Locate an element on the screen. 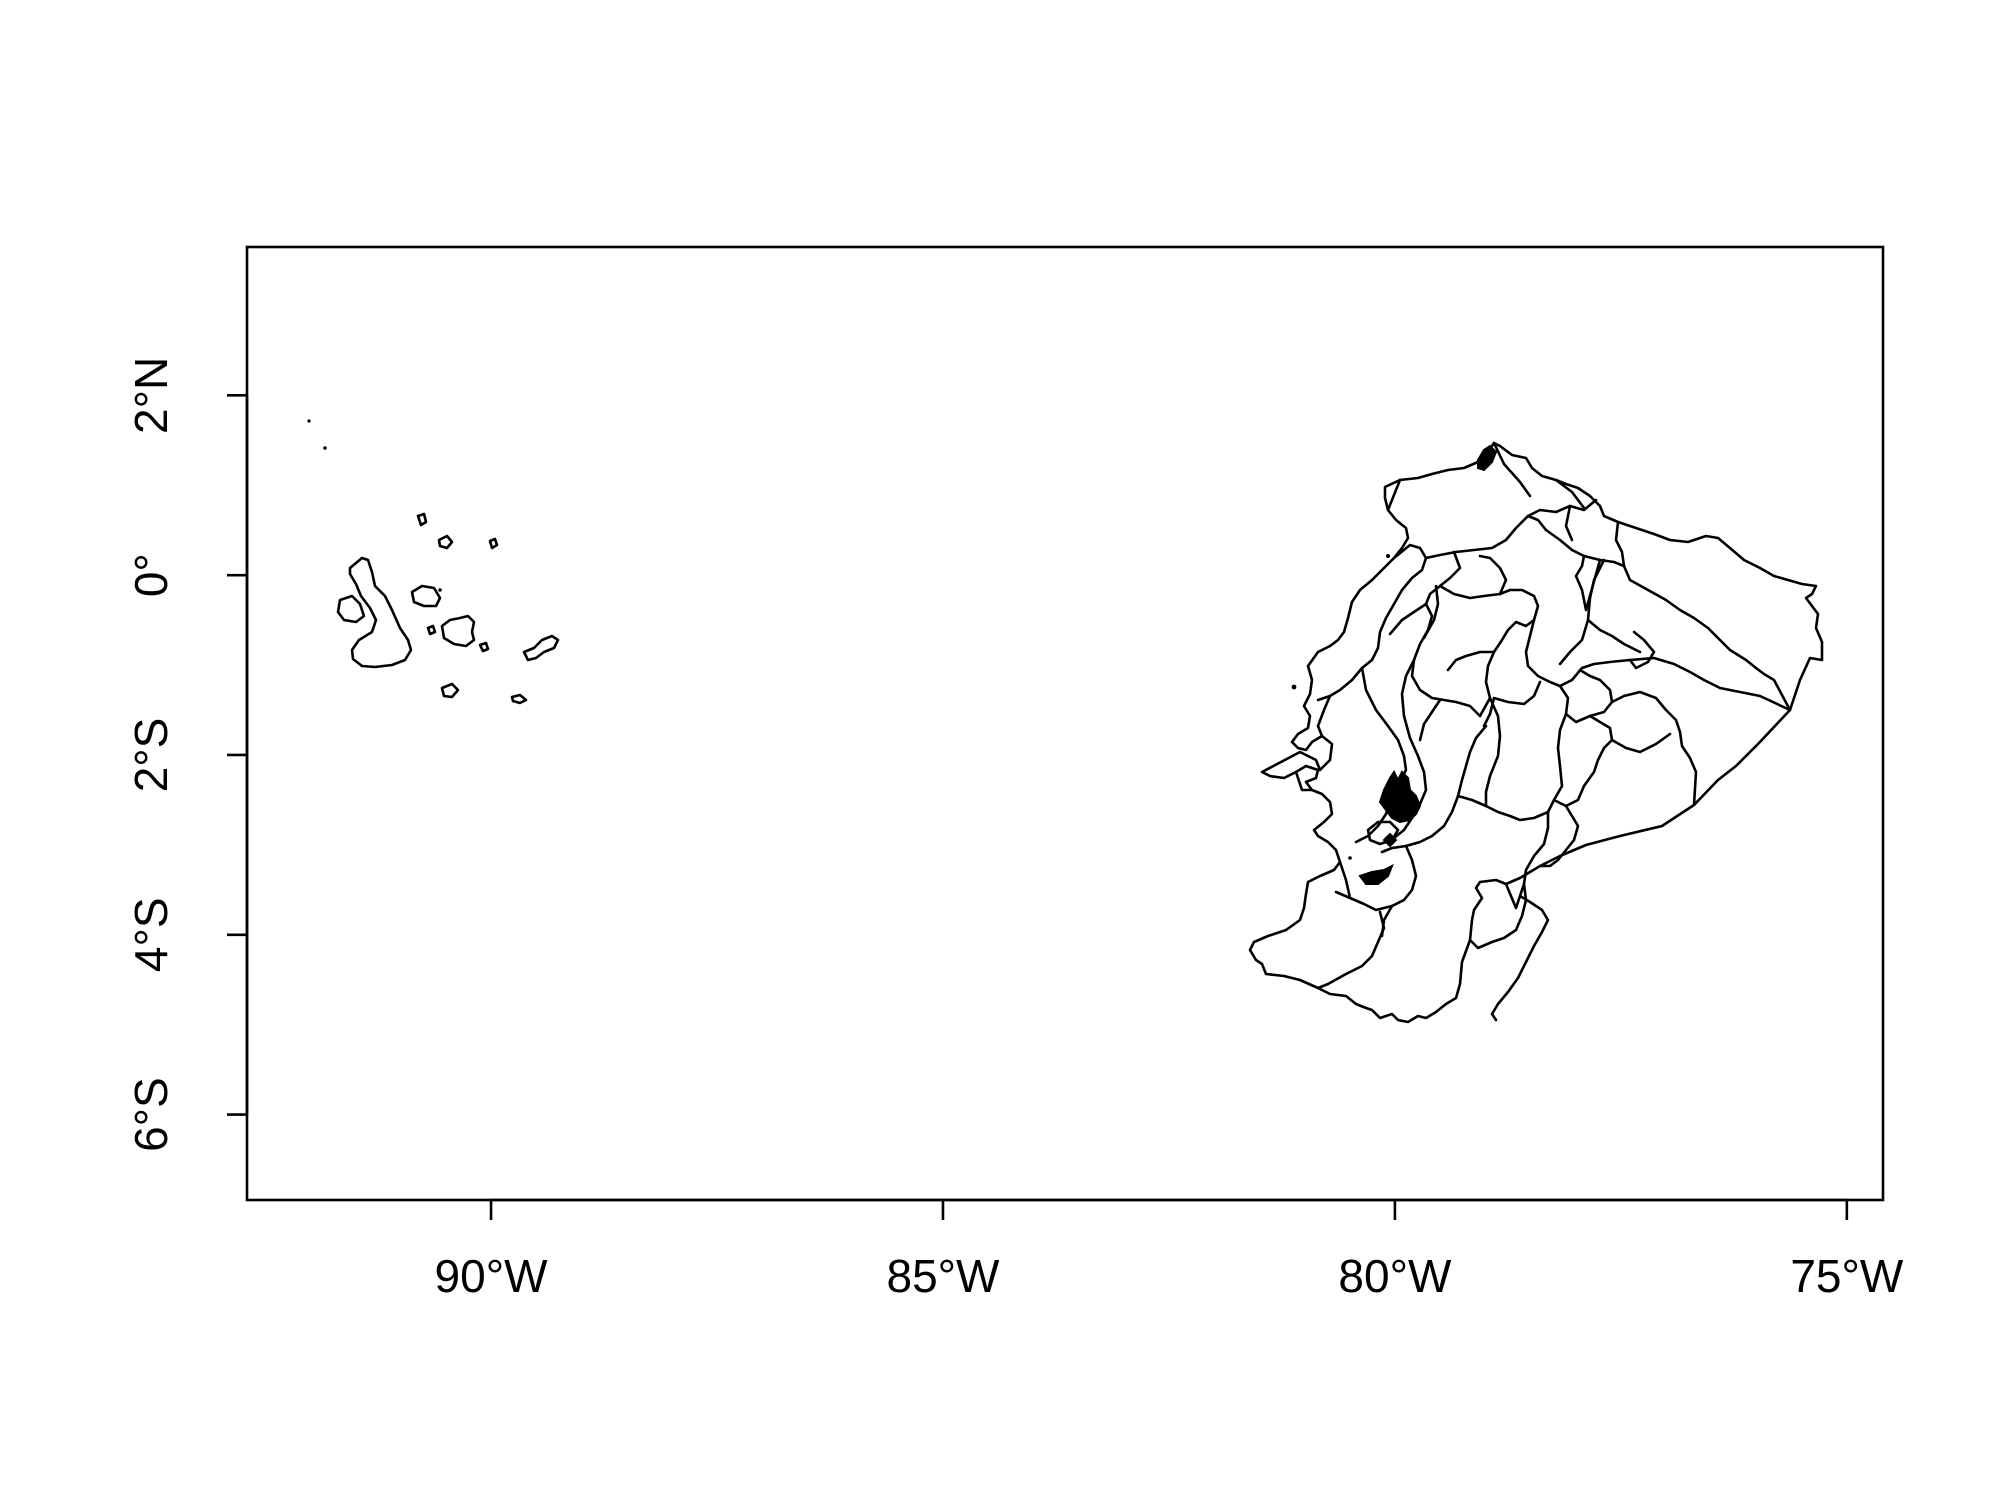 Image resolution: width=2000 pixels, height=1500 pixels. island-genovesa is located at coordinates (493, 543).